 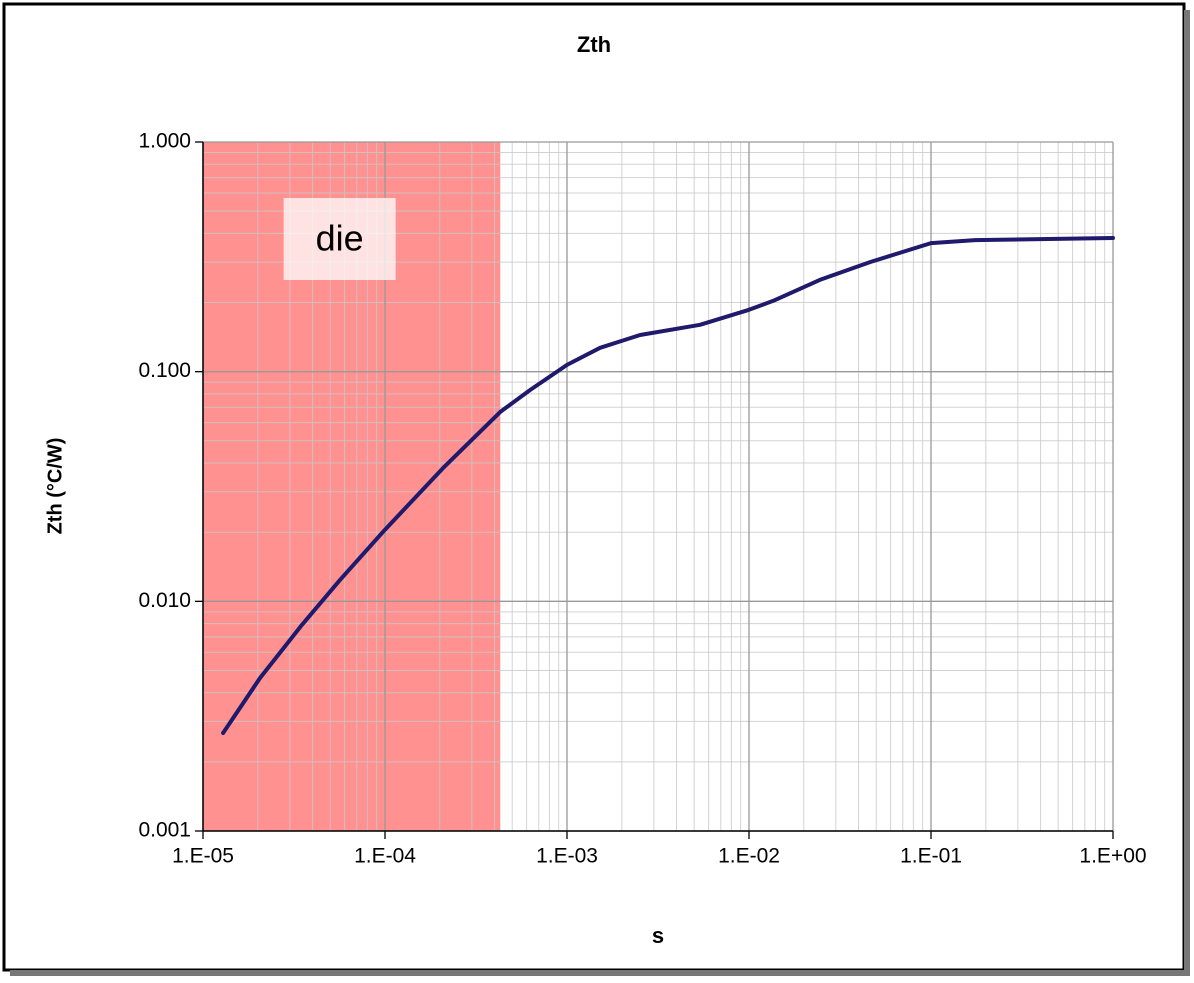 What do you see at coordinates (164, 600) in the screenshot?
I see `y-tick-label: 0.010` at bounding box center [164, 600].